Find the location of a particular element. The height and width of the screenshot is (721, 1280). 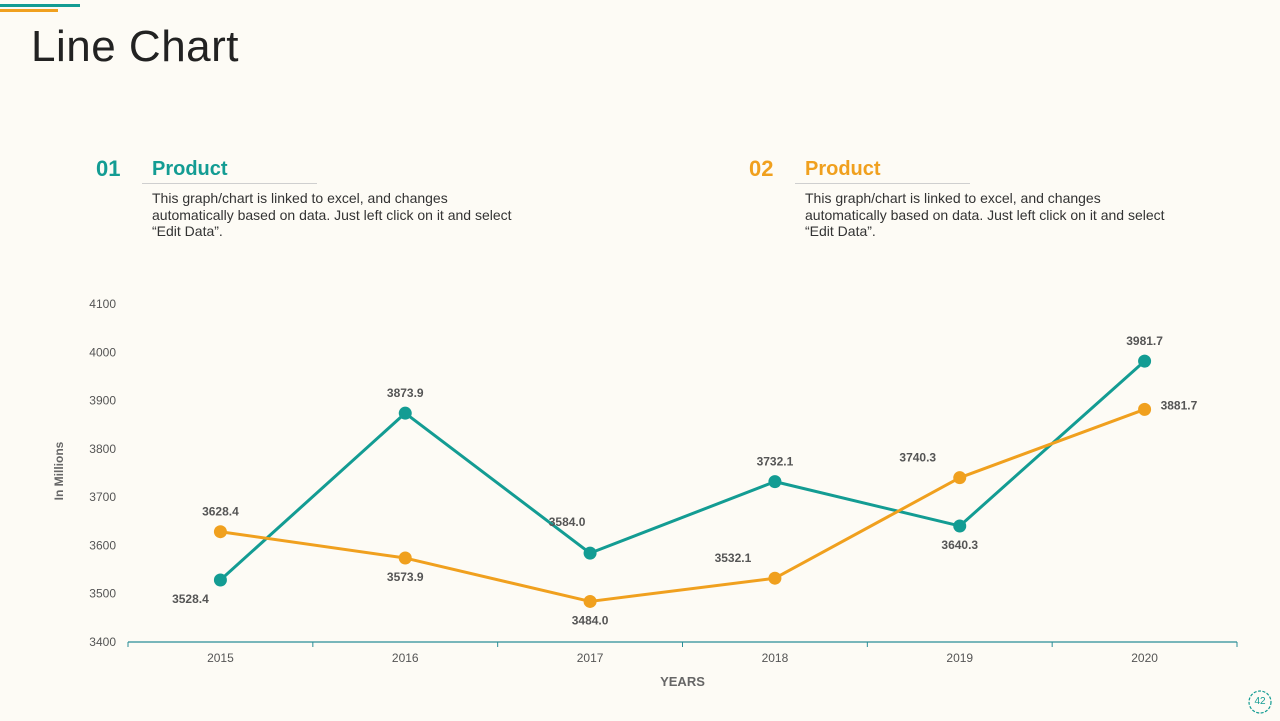

y-tick-label: 3900 is located at coordinates (102, 401).